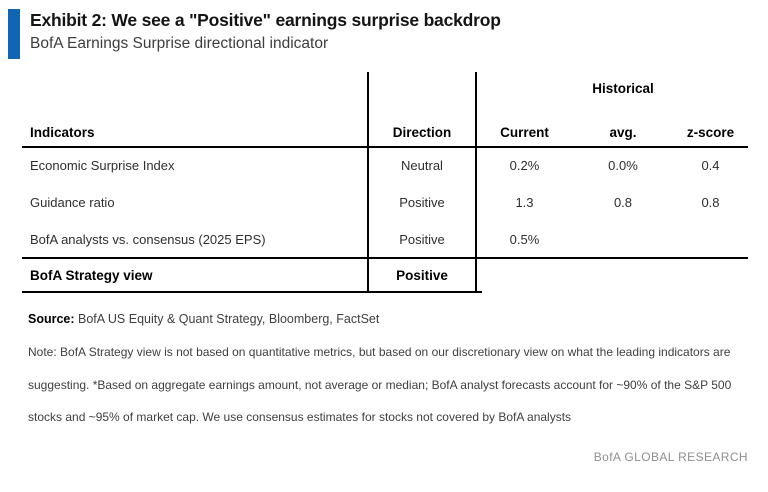 The width and height of the screenshot is (768, 492). I want to click on column-header-avg: avg., so click(623, 132).